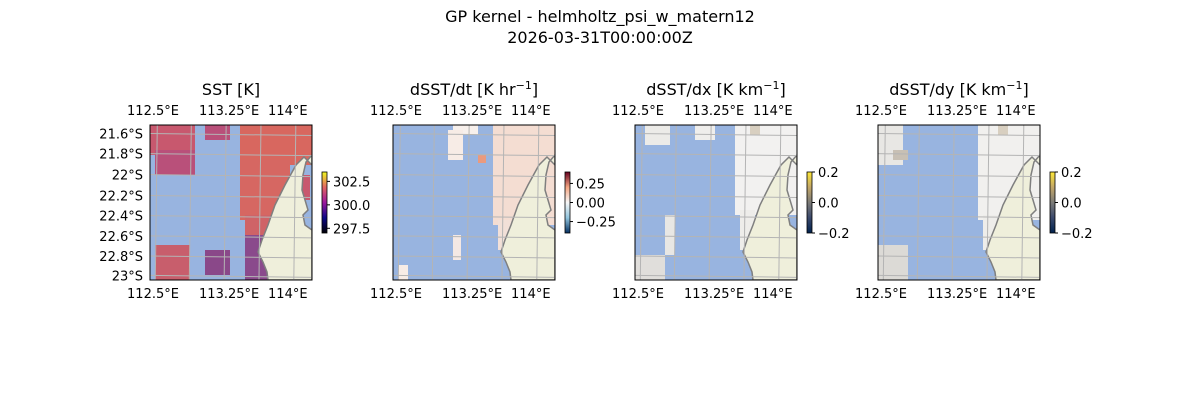  Describe the element at coordinates (828, 173) in the screenshot. I see `colorbar-tick-label: 0.2` at that location.